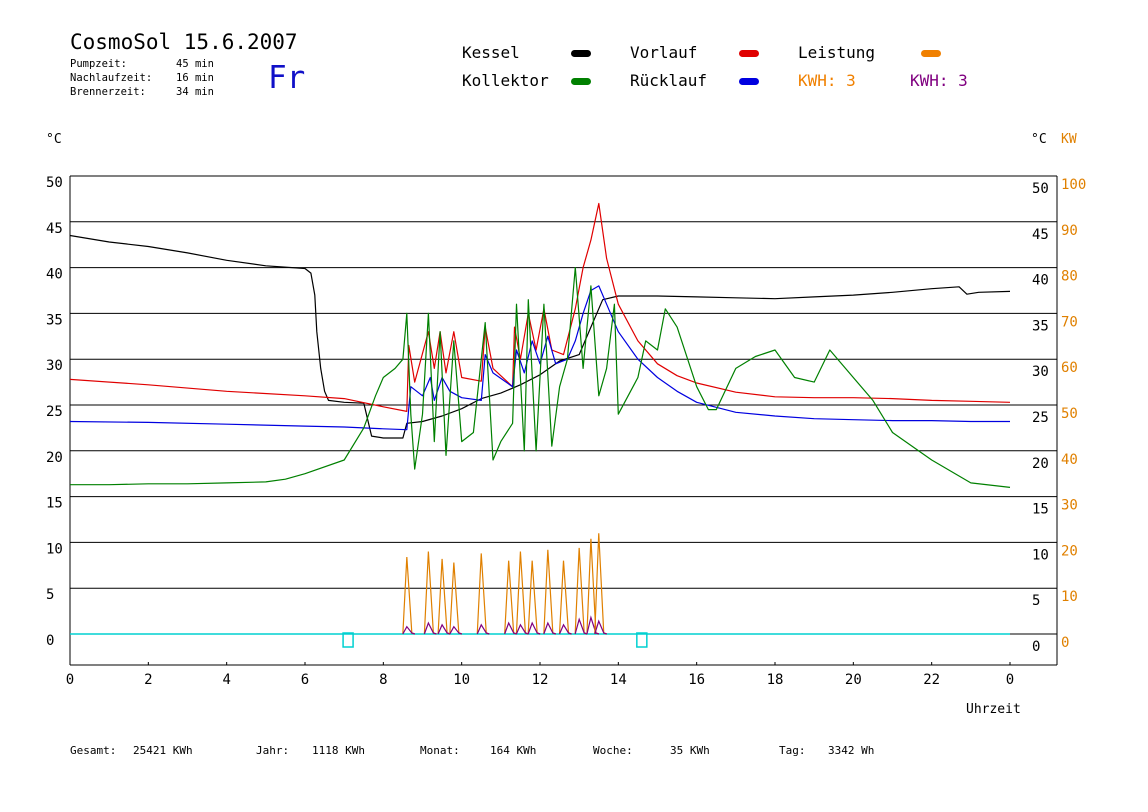 This screenshot has height=812, width=1148. Describe the element at coordinates (1069, 460) in the screenshot. I see `y-tick-kw-40: 40` at that location.